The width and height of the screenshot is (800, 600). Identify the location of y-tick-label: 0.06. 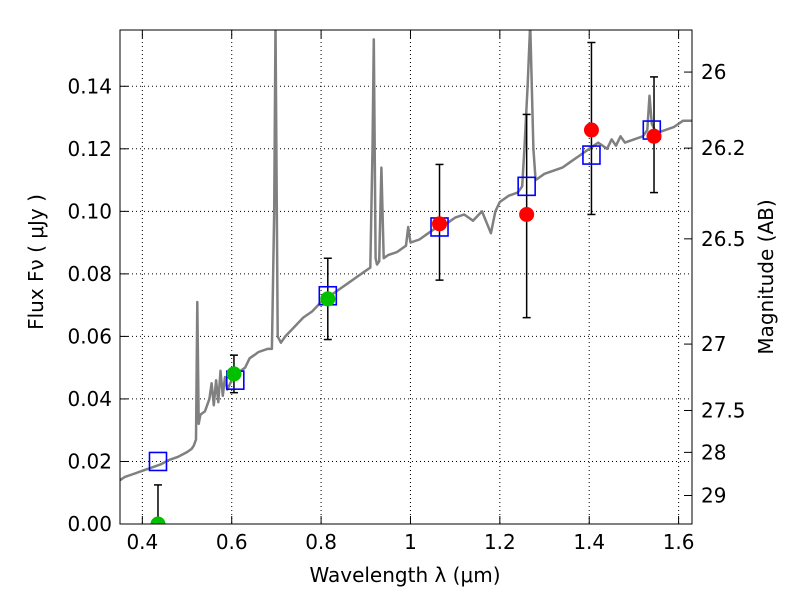
(89, 336).